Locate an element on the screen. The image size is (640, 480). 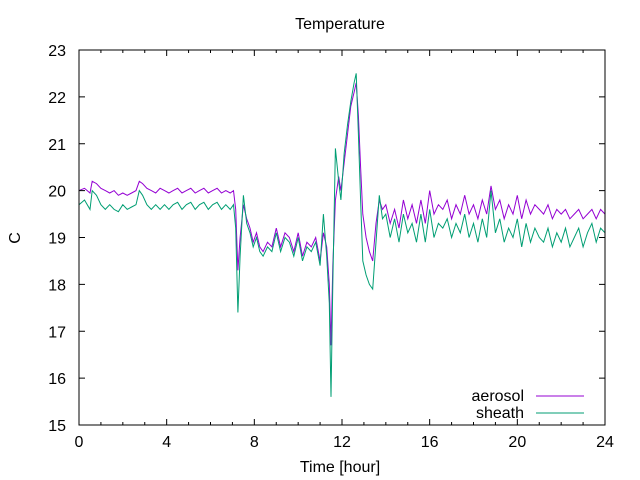
y-tick-label: 18 is located at coordinates (57, 285).